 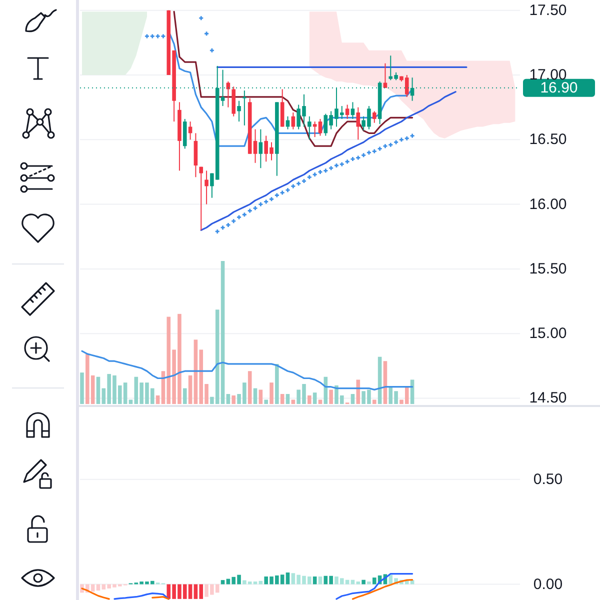 I want to click on ref-line-label: 16.90, so click(x=559, y=87).